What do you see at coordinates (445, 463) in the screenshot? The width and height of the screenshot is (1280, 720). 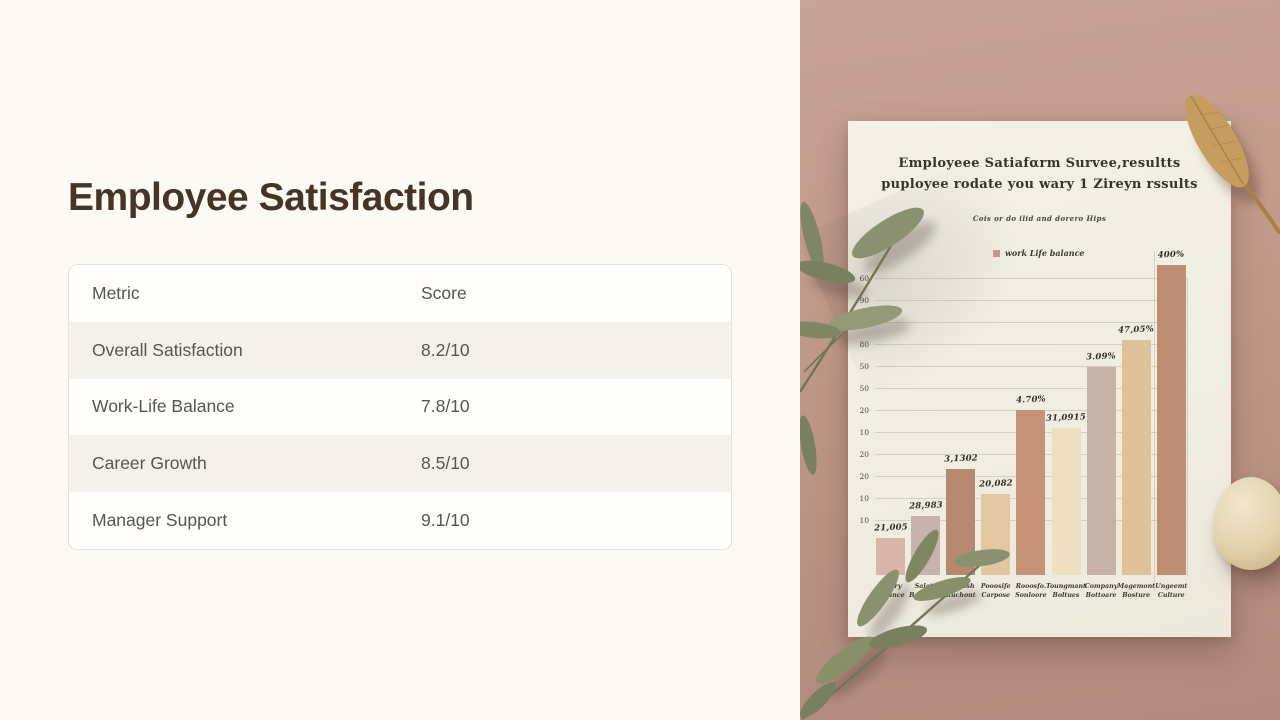 I see `score-cell: 8.5/10` at bounding box center [445, 463].